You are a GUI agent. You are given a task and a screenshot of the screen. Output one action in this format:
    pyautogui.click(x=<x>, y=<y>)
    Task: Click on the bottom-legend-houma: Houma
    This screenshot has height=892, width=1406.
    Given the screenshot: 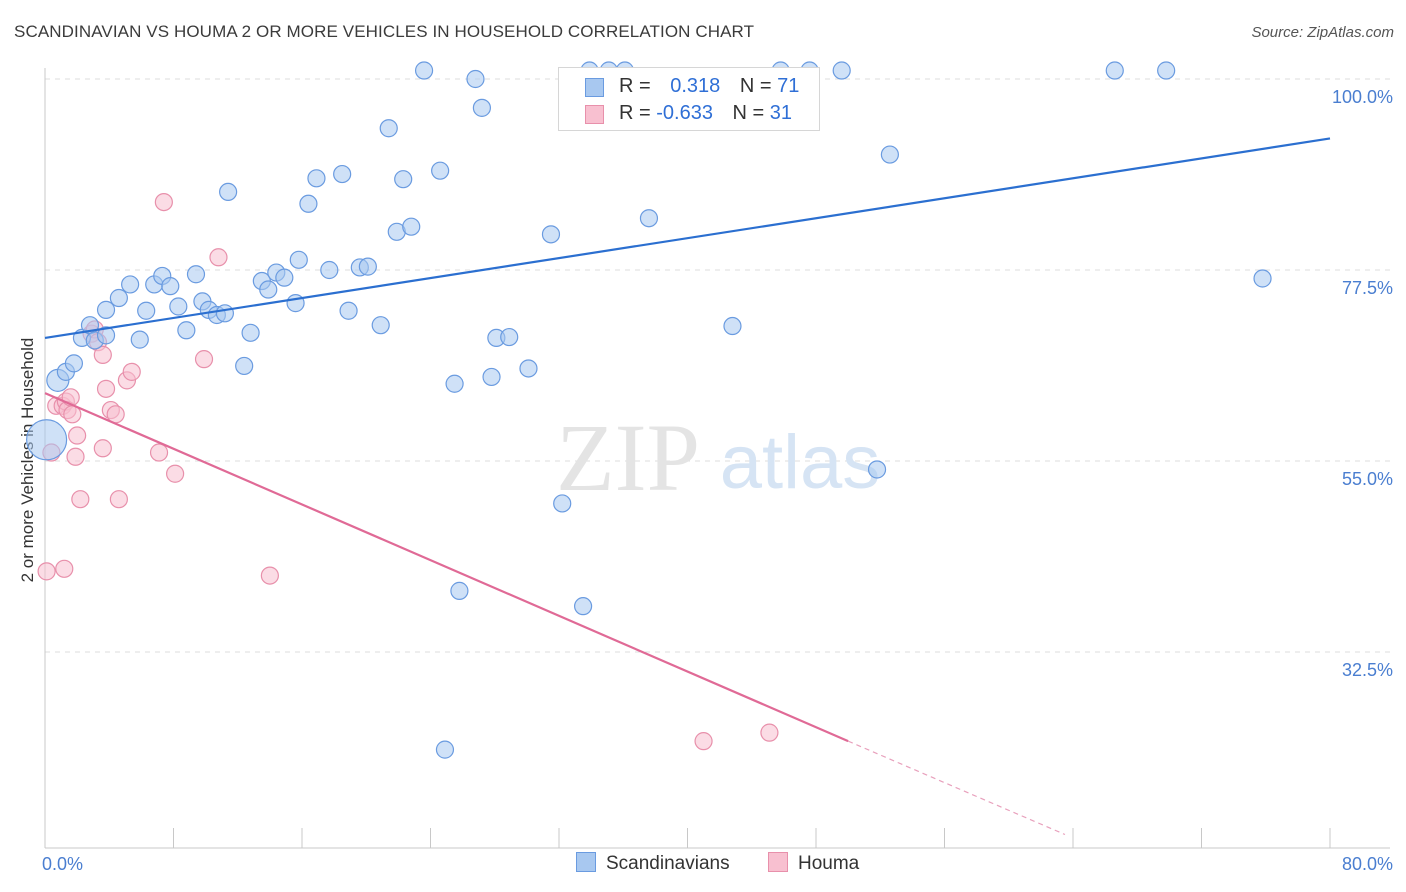 What is the action you would take?
    pyautogui.click(x=813, y=863)
    